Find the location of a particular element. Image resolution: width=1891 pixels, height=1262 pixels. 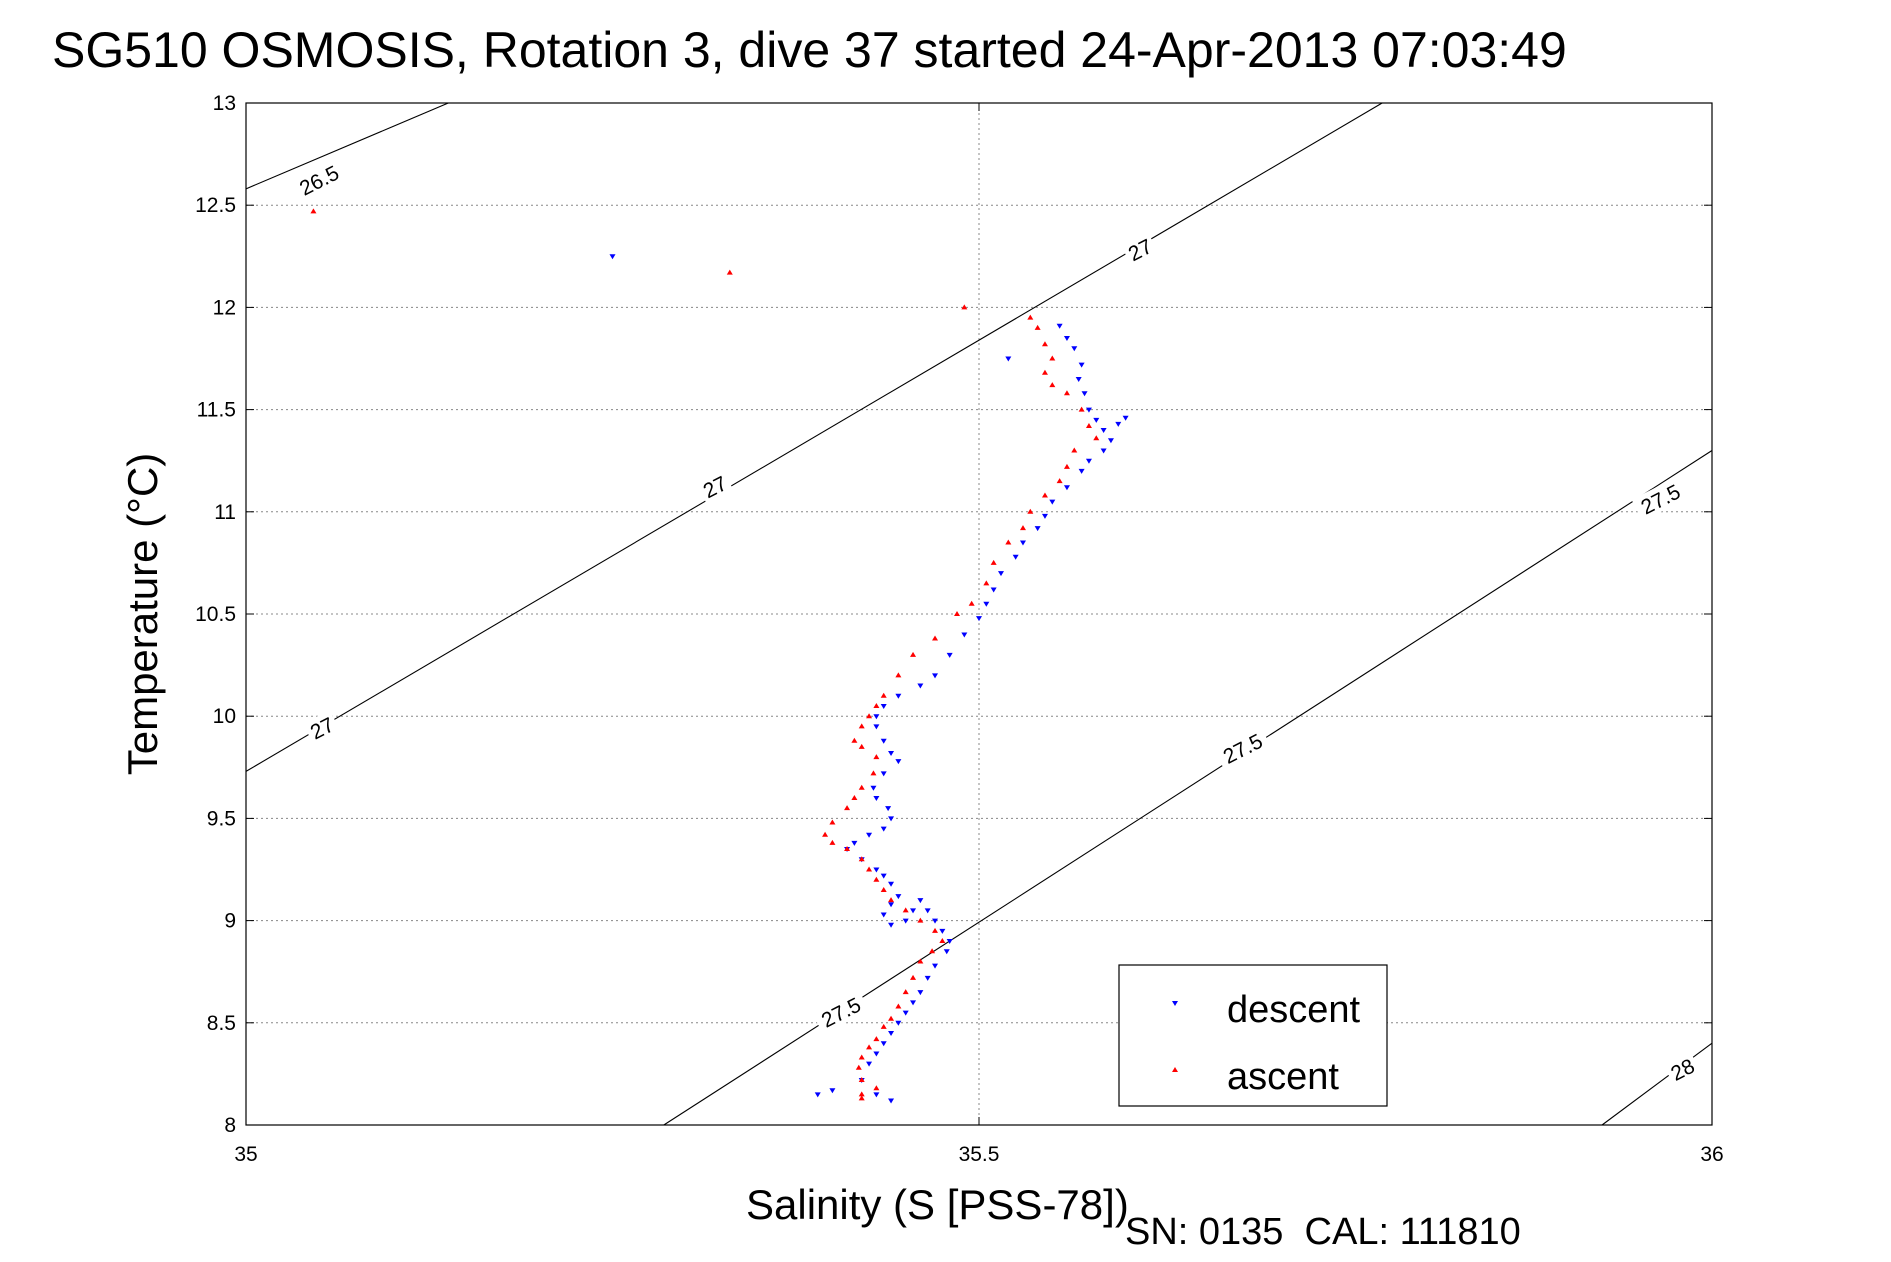

y-tick-label: 8 is located at coordinates (230, 1125).